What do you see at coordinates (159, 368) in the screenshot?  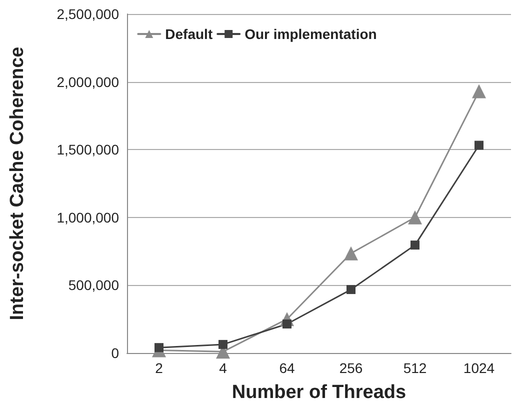 I see `x-tick-label: 2` at bounding box center [159, 368].